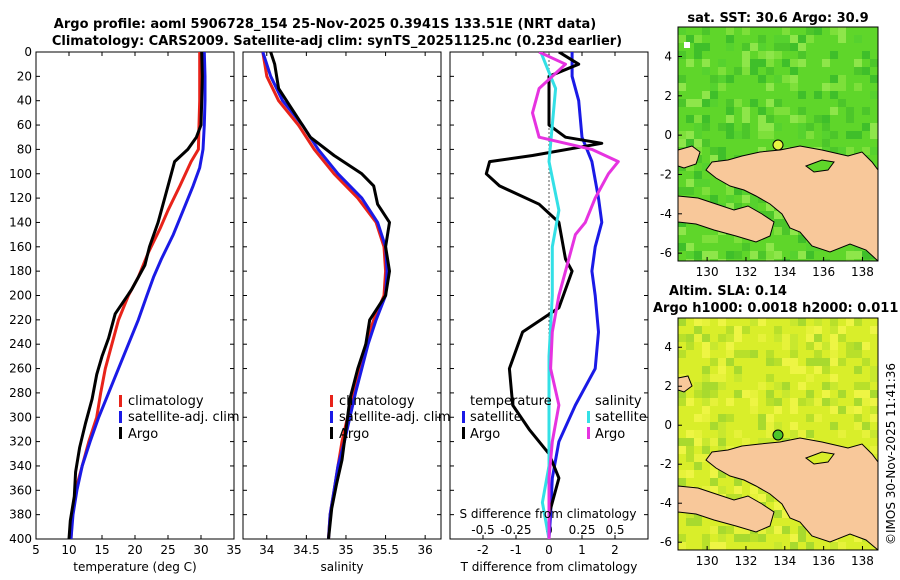  I want to click on seram-island, so click(726, 219).